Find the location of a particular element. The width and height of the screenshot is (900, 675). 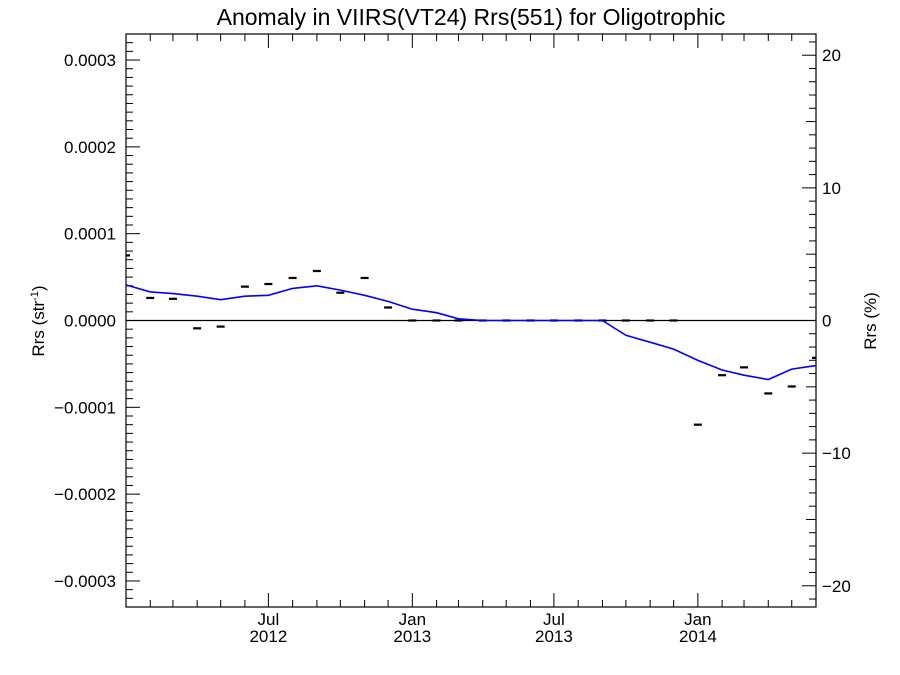

anomaly-line is located at coordinates (471, 332).